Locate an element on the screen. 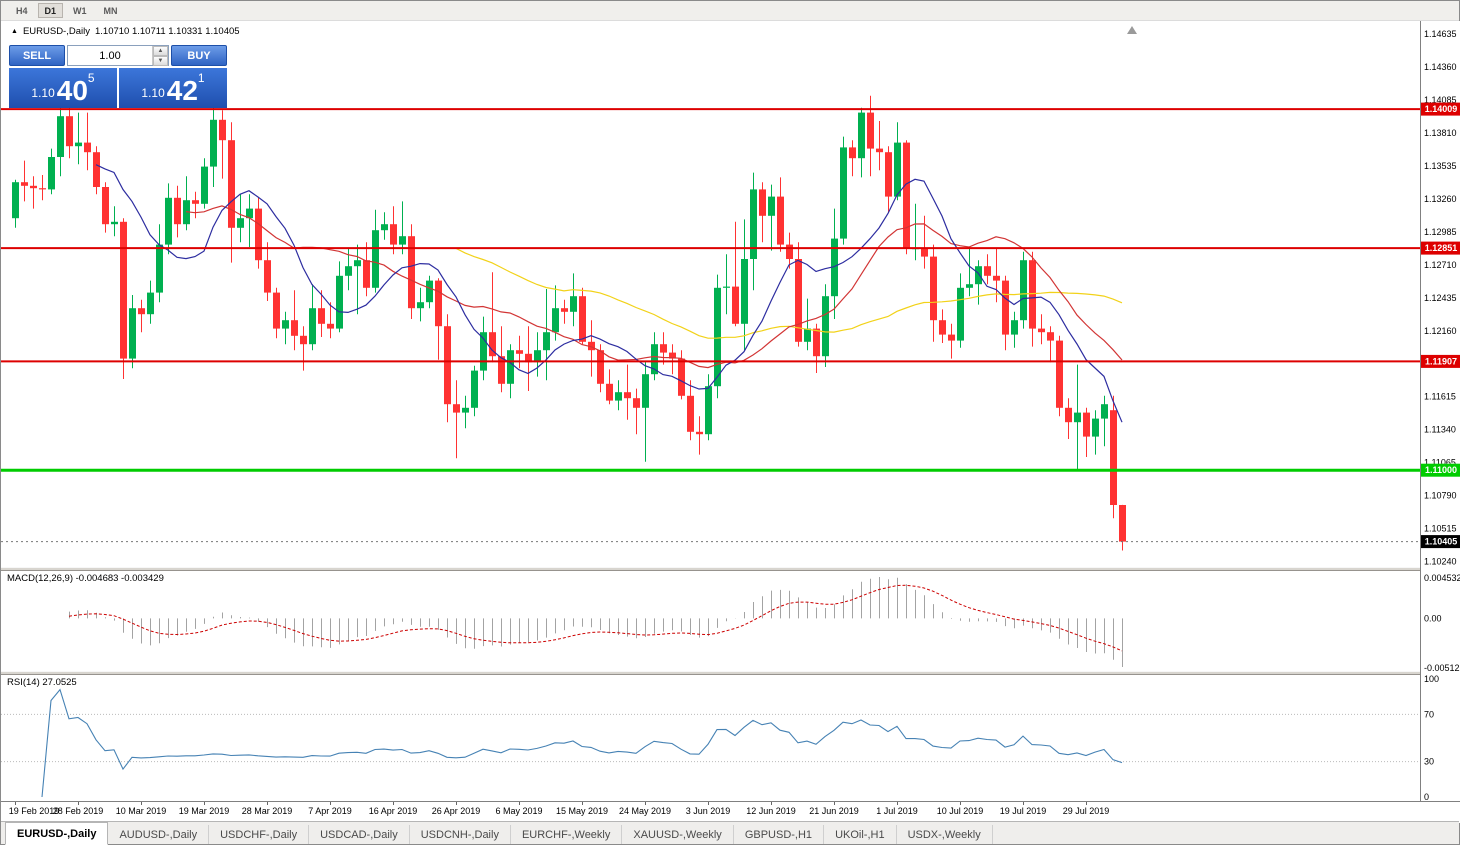 The image size is (1460, 845). rsi-pane is located at coordinates (710, 743).